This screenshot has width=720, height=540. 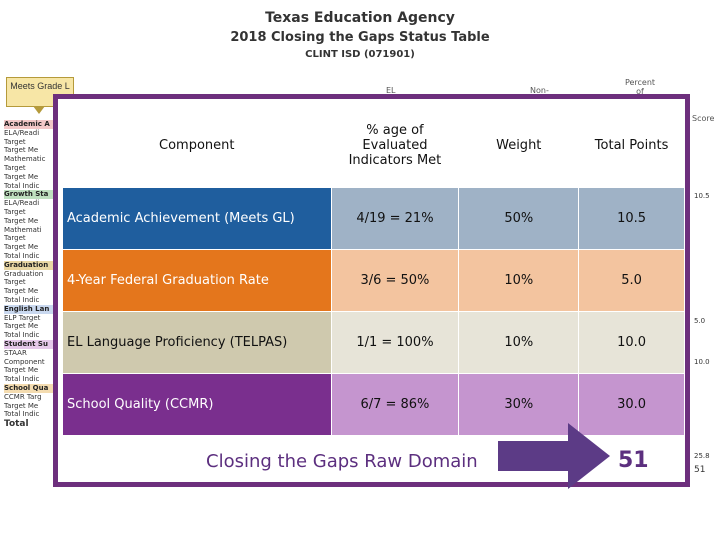 What do you see at coordinates (30, 195) in the screenshot?
I see `bg-row-label: Growth Sta` at bounding box center [30, 195].